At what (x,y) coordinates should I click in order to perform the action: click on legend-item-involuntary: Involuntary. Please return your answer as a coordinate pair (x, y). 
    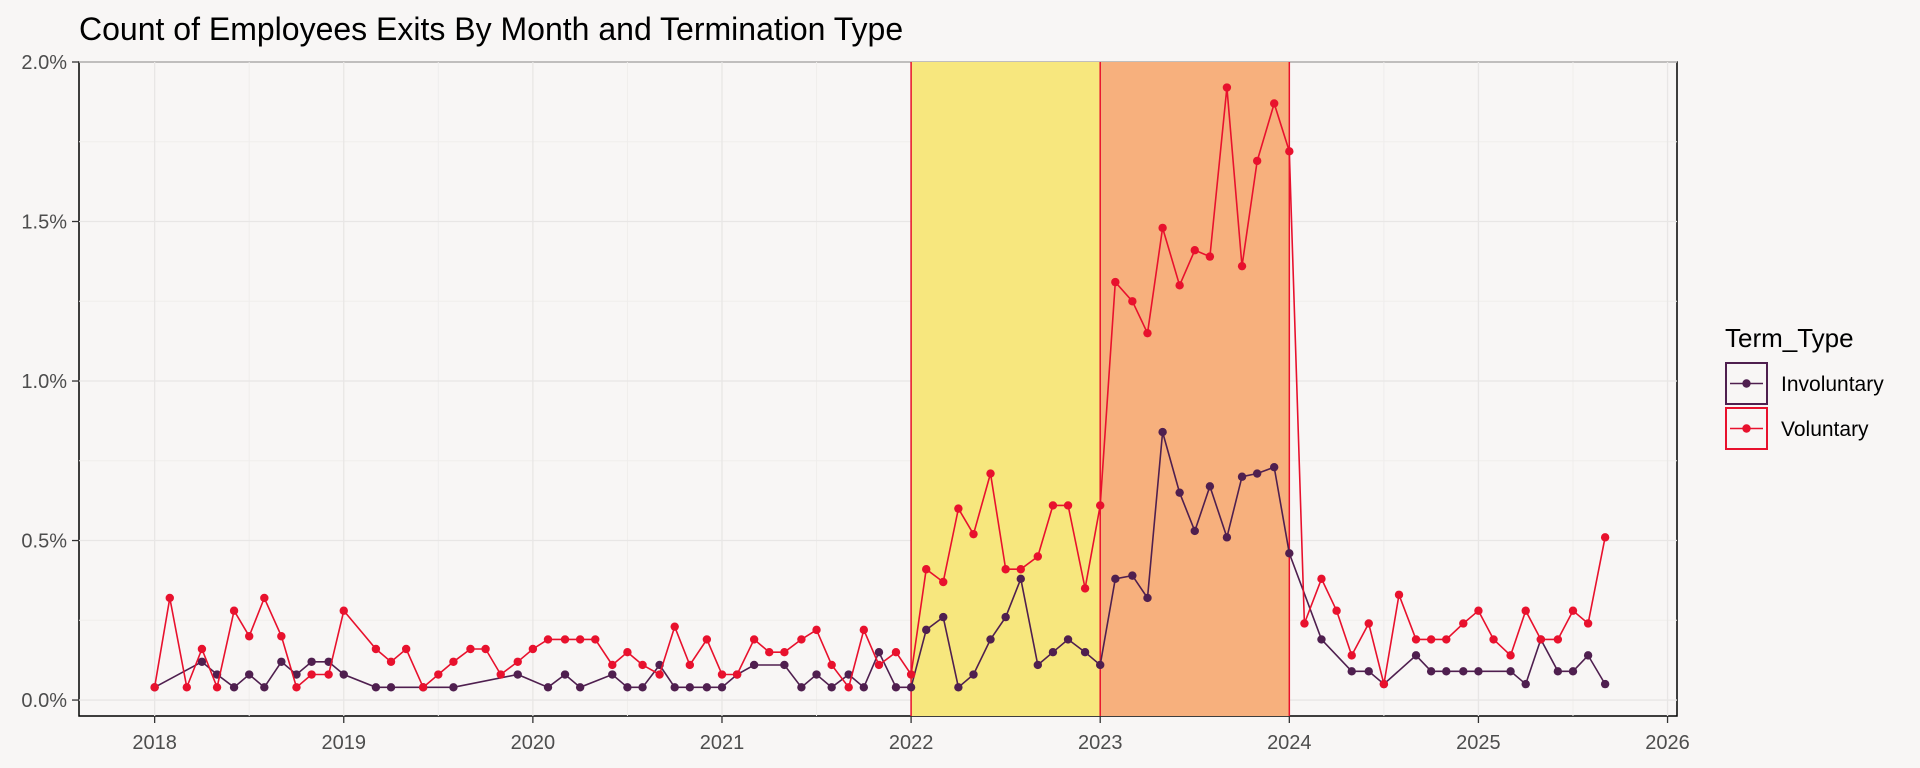
    Looking at the image, I should click on (1804, 383).